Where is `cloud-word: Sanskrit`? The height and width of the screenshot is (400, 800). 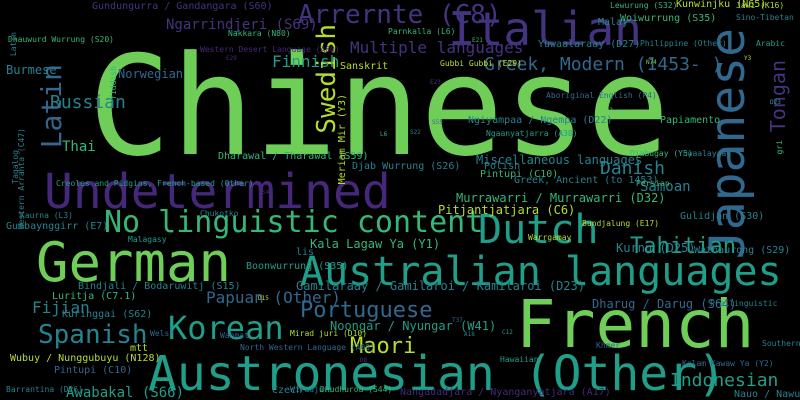
cloud-word: Sanskrit is located at coordinates (364, 66).